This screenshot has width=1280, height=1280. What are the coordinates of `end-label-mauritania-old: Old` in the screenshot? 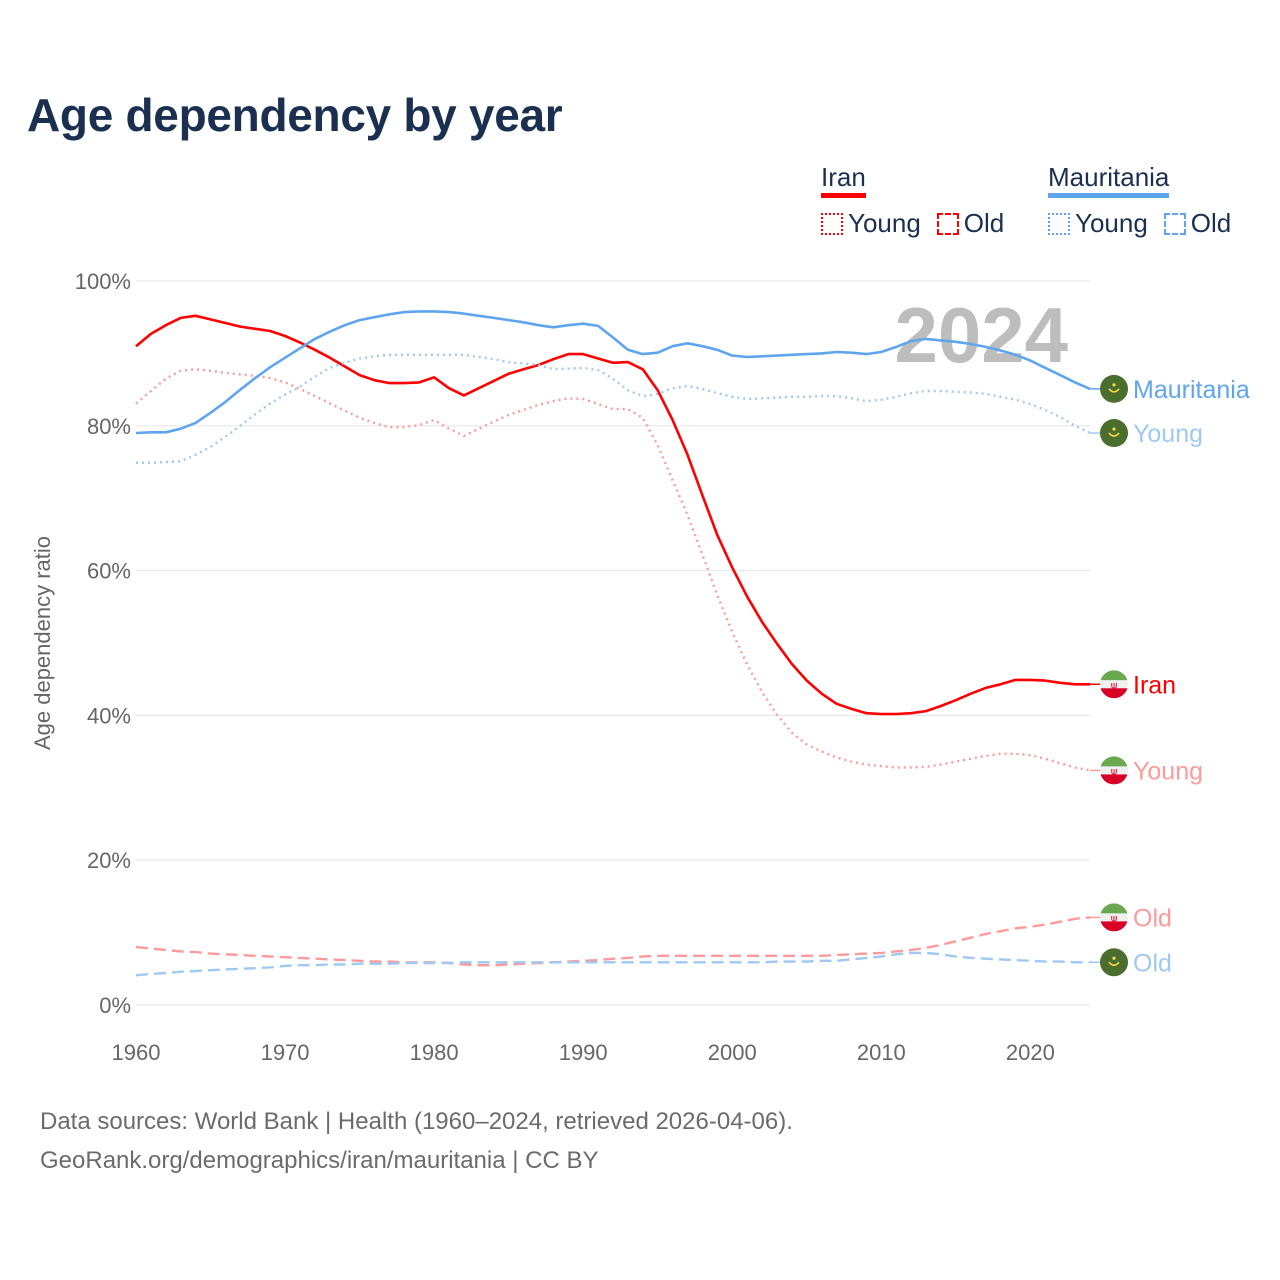 It's located at (1152, 963).